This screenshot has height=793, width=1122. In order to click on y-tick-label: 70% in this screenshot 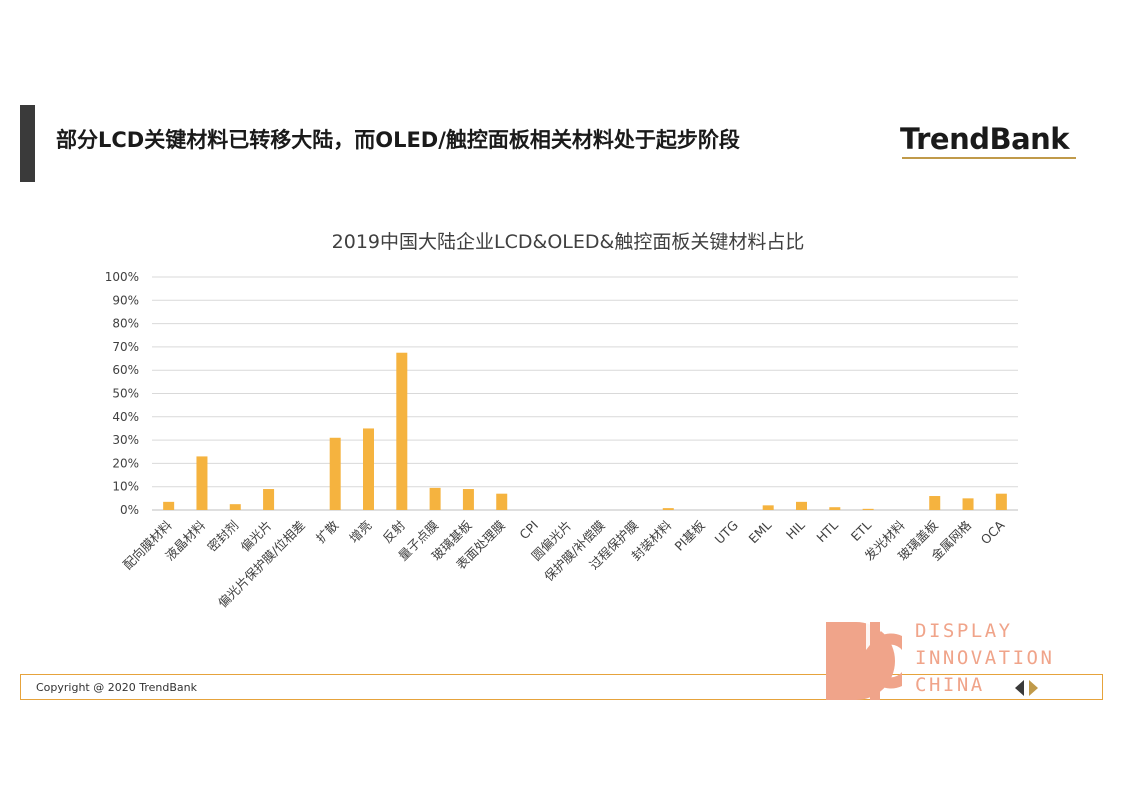, I will do `click(125, 347)`.